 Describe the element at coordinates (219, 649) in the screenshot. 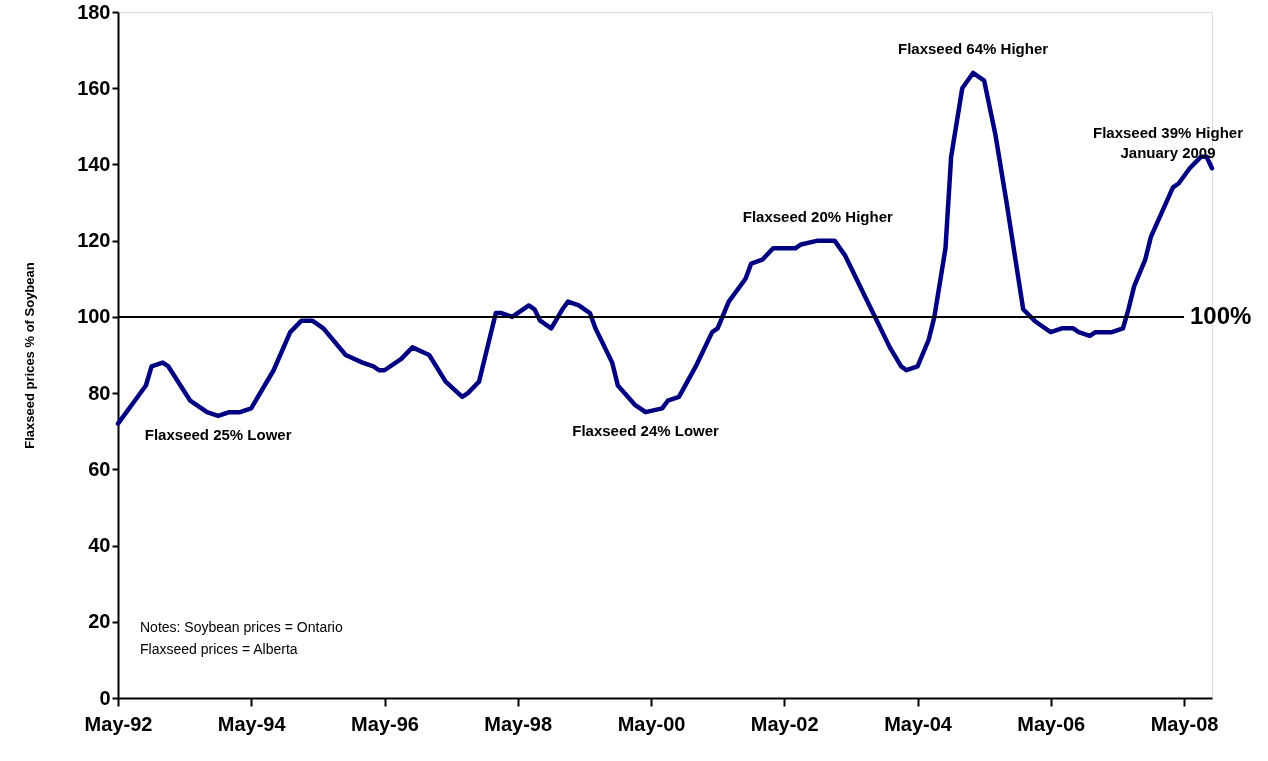

I see `annotation: Flaxseed prices = Alberta` at that location.